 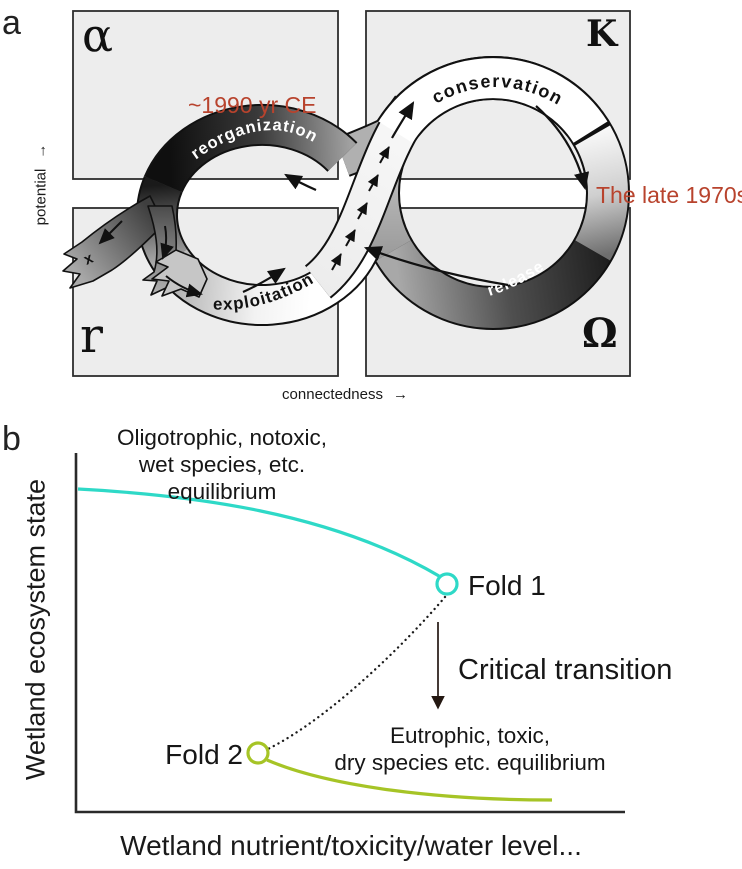 What do you see at coordinates (565, 670) in the screenshot?
I see `critical-transition-label: Critical transition` at bounding box center [565, 670].